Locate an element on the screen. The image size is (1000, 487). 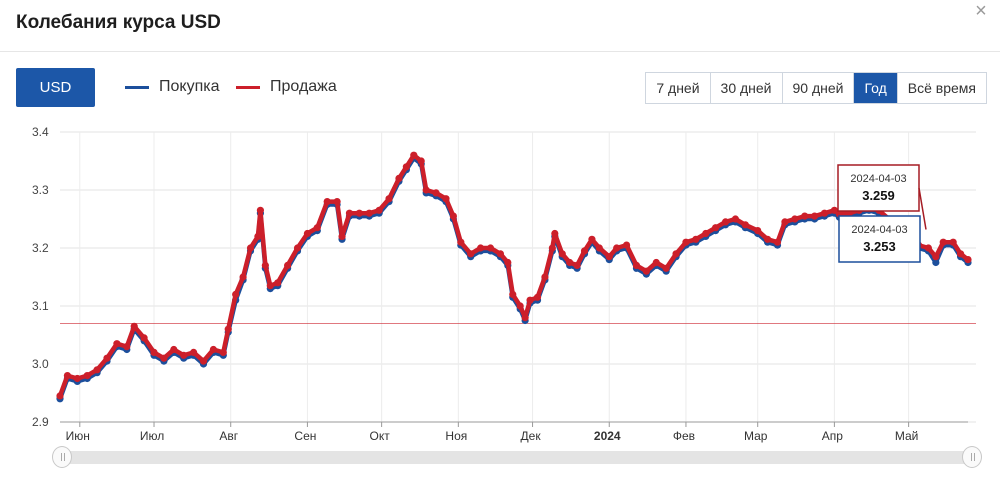
x-tick-label: Июл is located at coordinates (152, 436).